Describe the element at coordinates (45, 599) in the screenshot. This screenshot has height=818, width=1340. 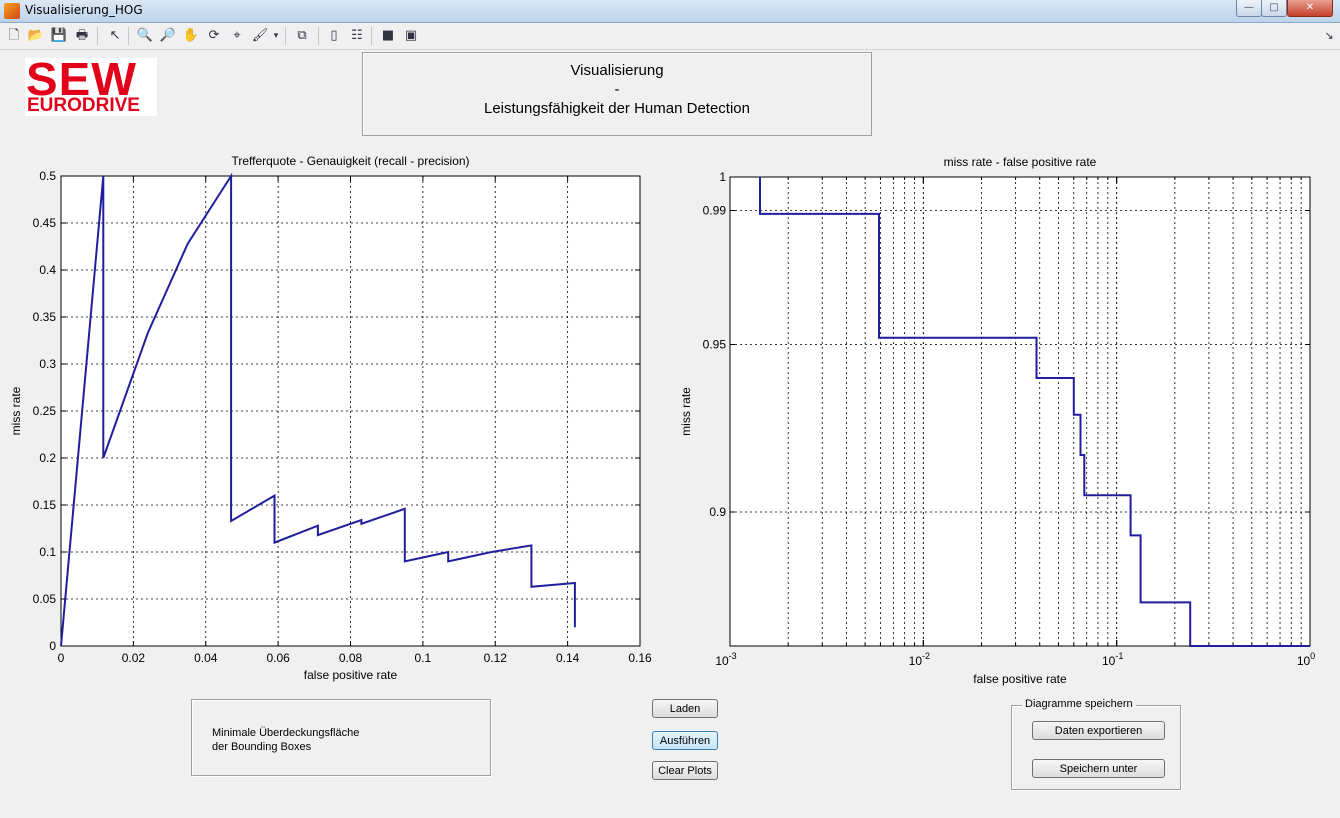
I see `y-tick-label: 0.05` at that location.